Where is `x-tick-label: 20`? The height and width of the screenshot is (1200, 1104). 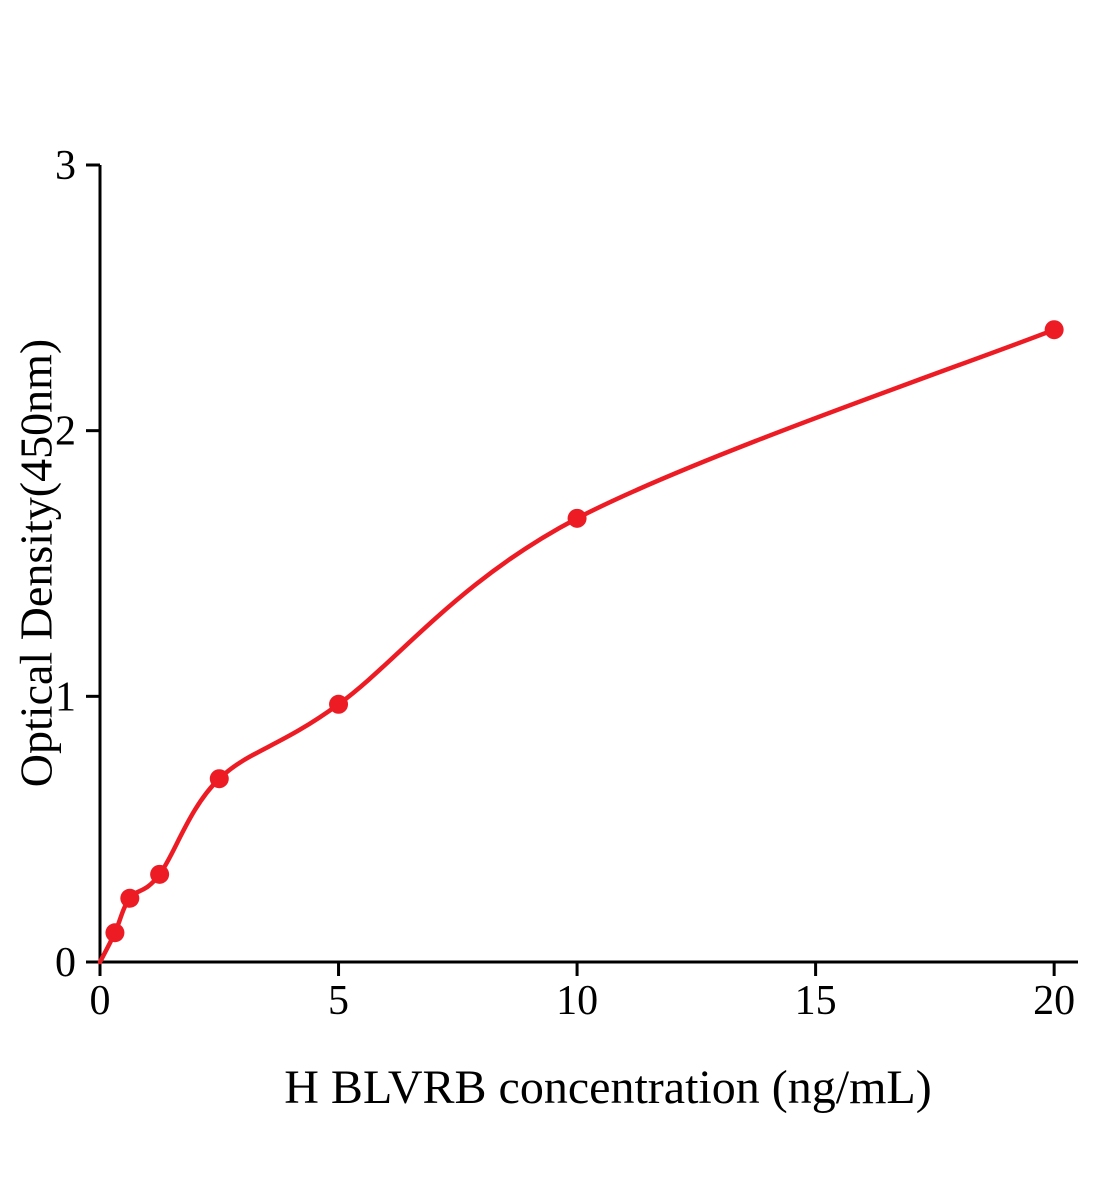
x-tick-label: 20 is located at coordinates (1054, 1001).